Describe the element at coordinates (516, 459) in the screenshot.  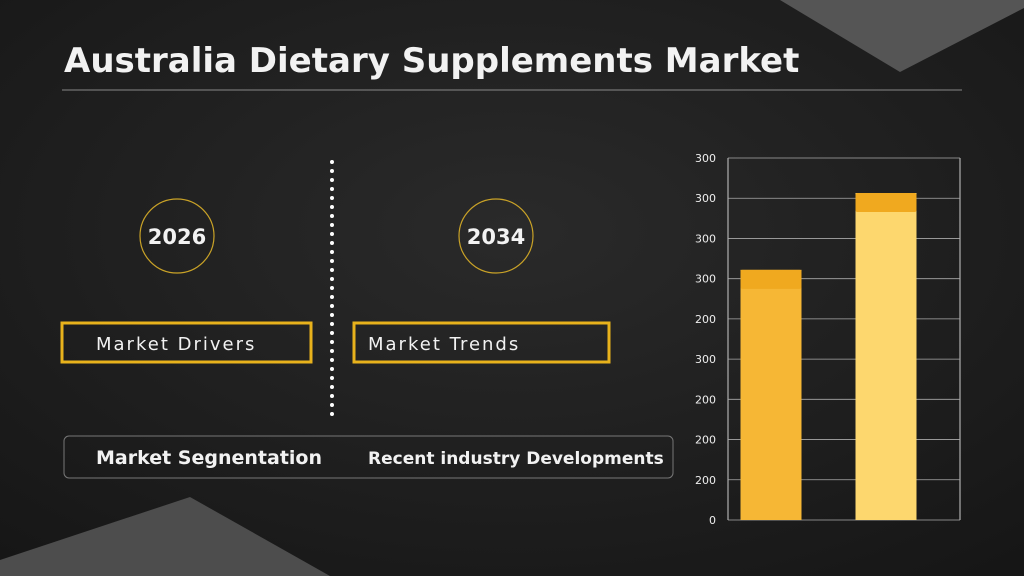
I see `footer-topic: Recent industry Developments` at that location.